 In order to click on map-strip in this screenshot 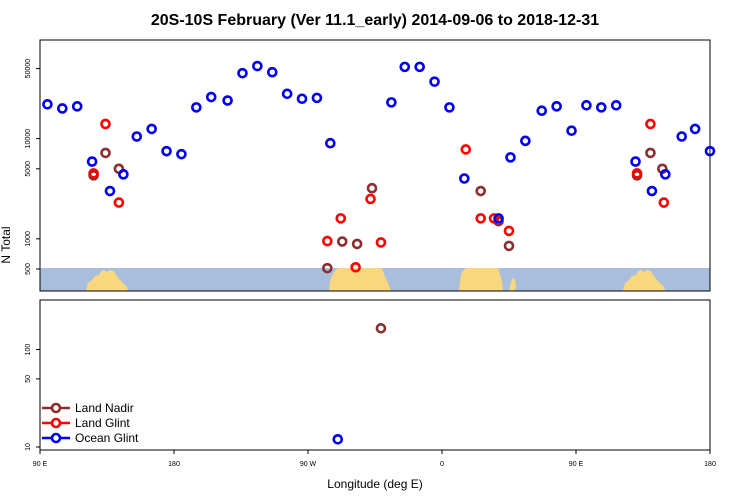, I will do `click(375, 279)`.